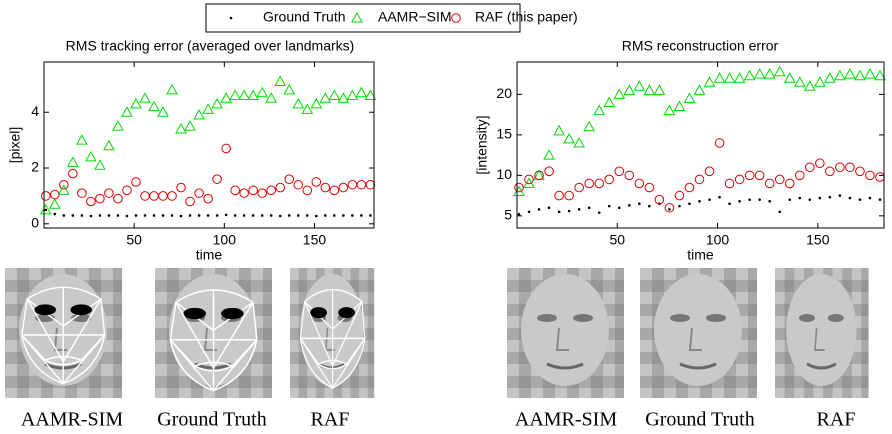 The height and width of the screenshot is (434, 892). Describe the element at coordinates (357, 17) in the screenshot. I see `legend-marker` at that location.